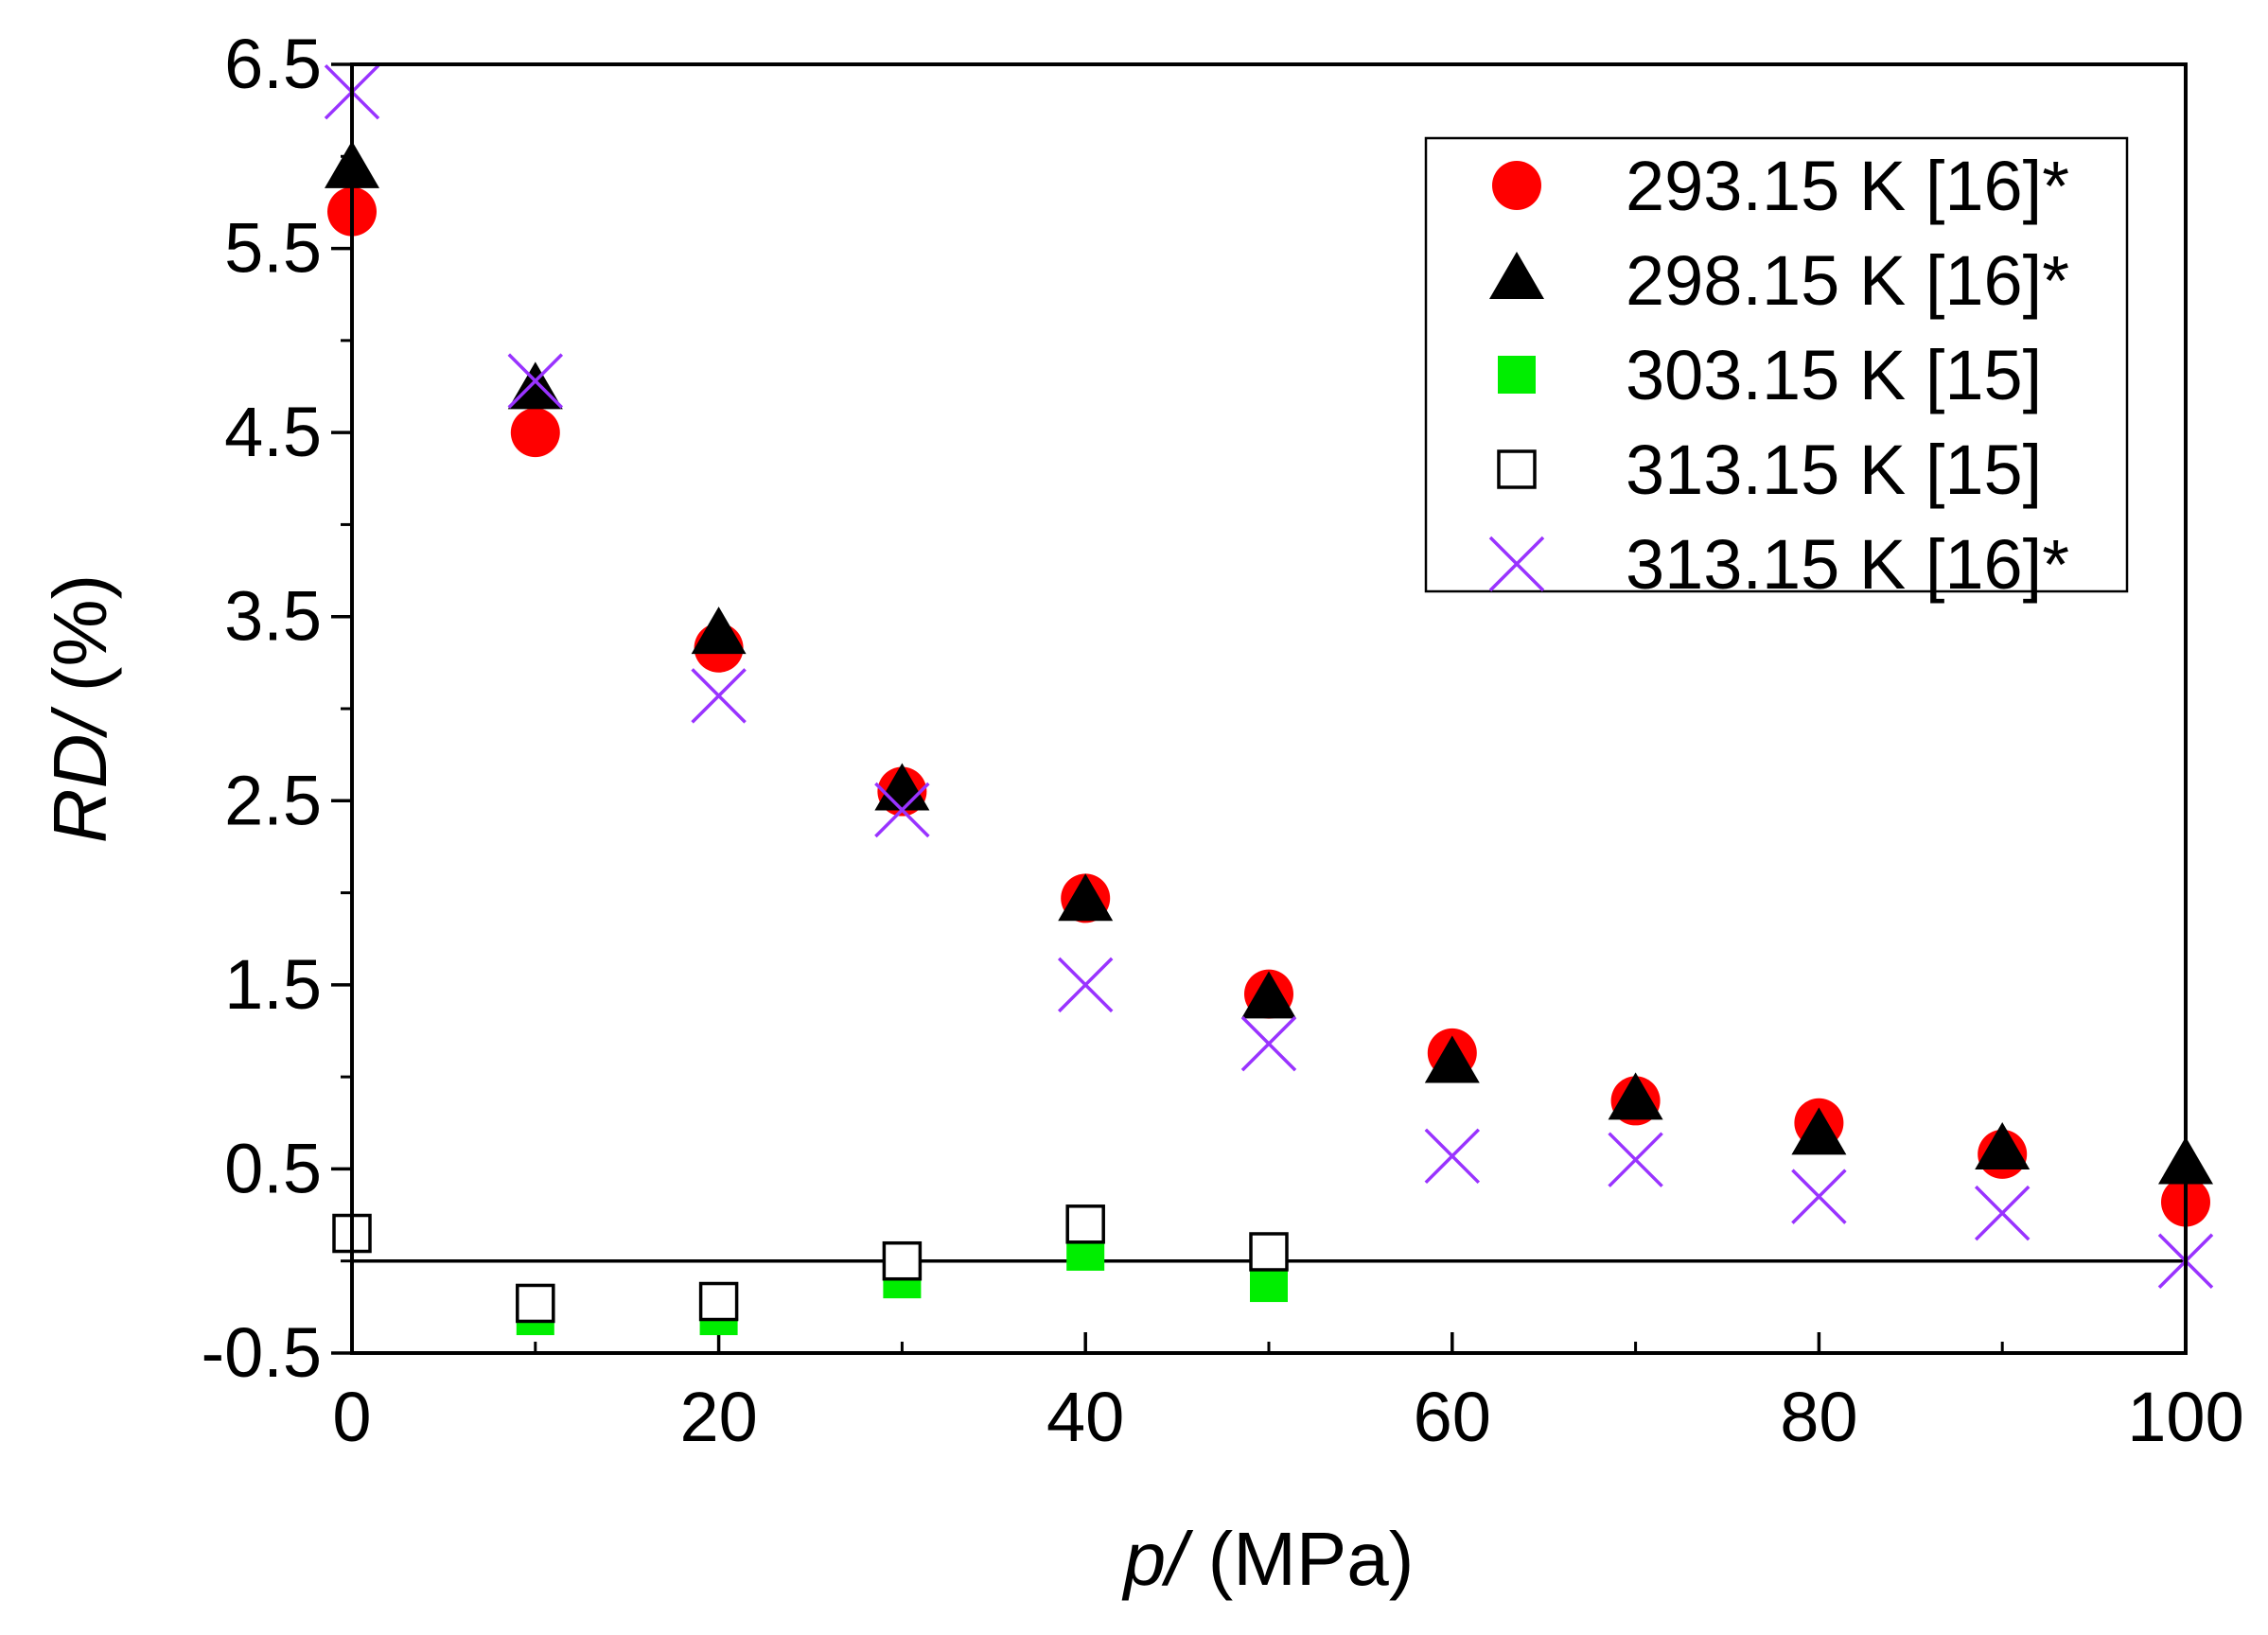  I want to click on x-axis-title: p/ (MPa), so click(1268, 1559).